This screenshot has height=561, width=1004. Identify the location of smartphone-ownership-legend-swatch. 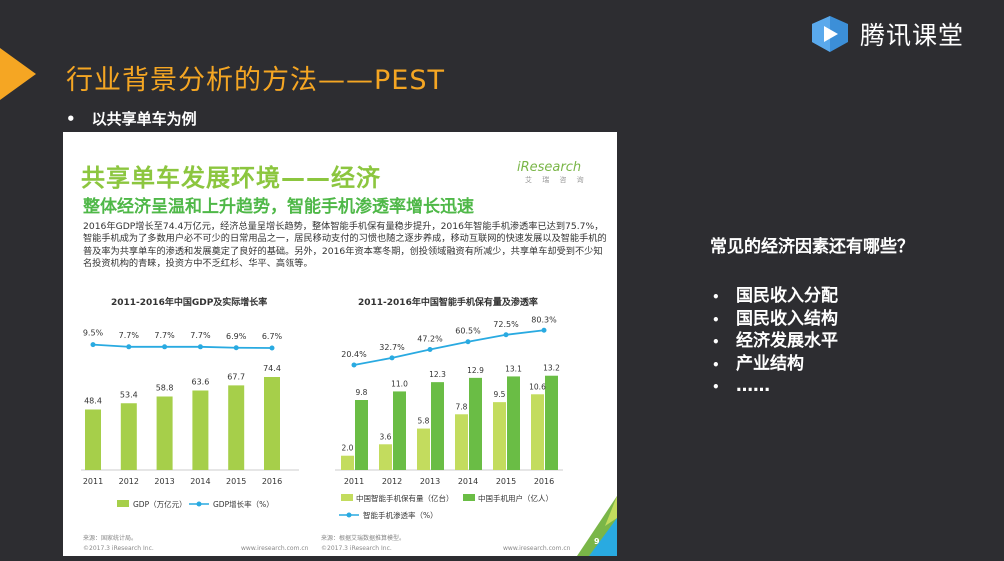
(347, 497).